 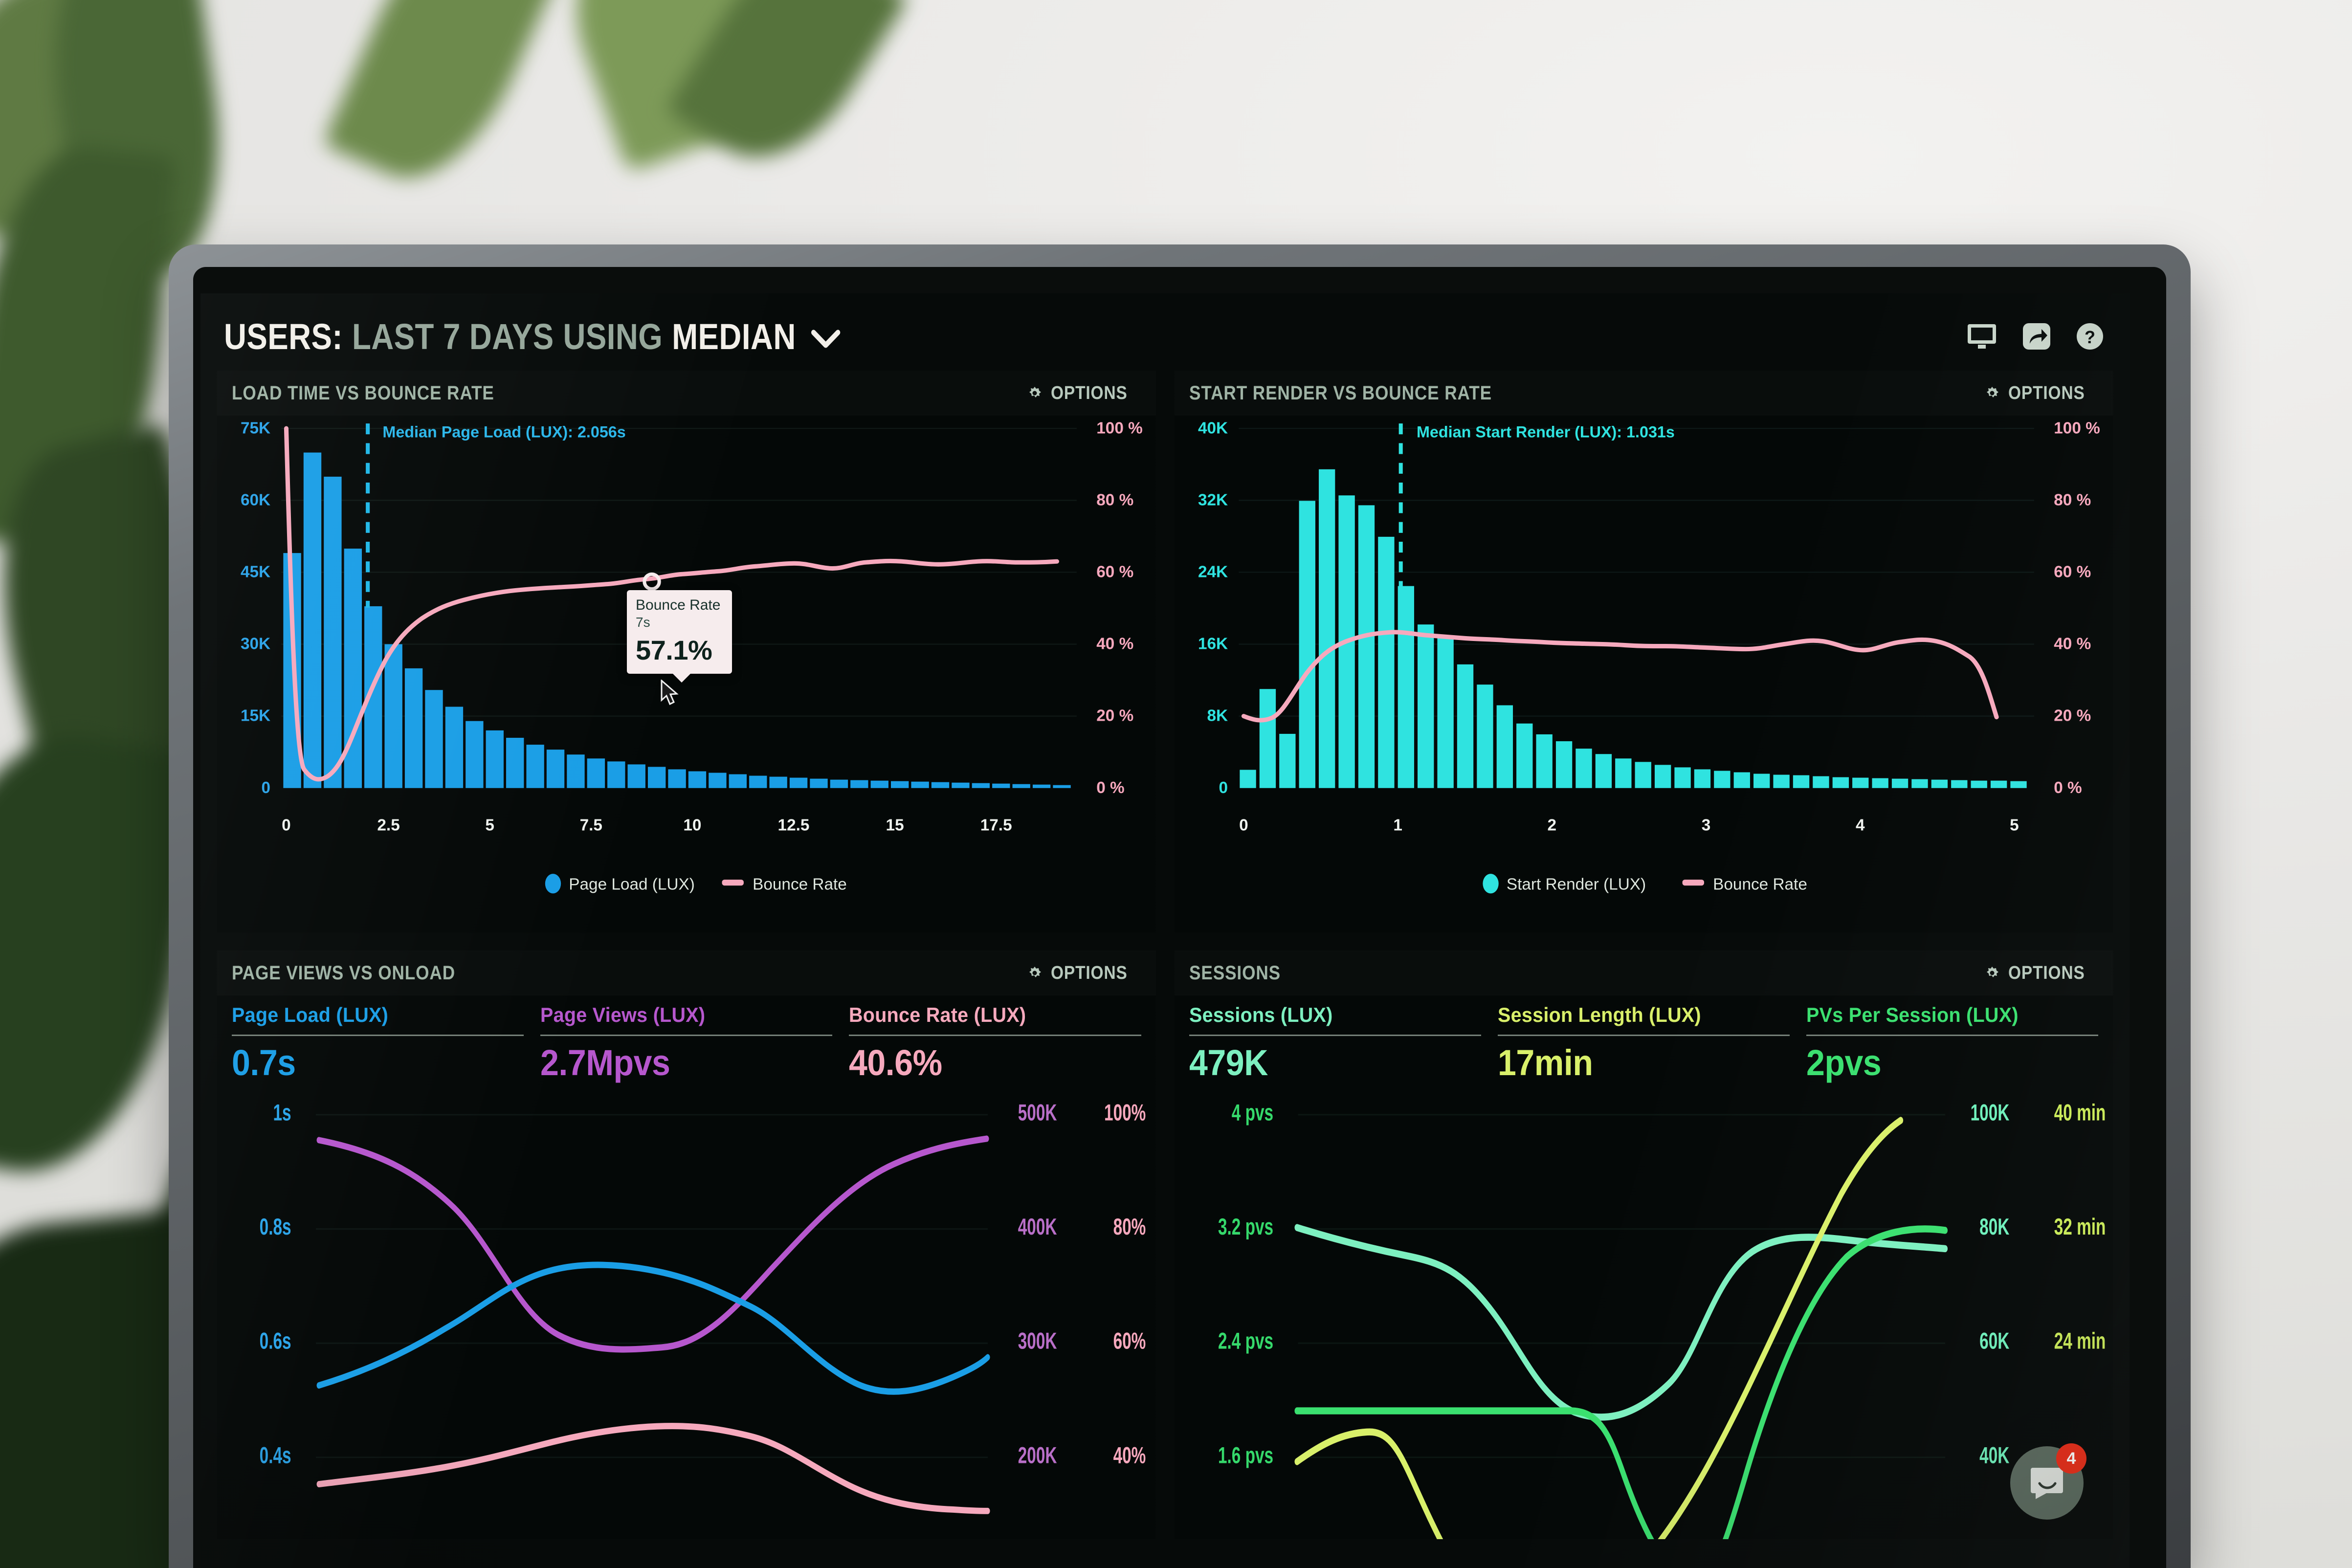 What do you see at coordinates (1165, 336) in the screenshot?
I see `app-titlebar: USERS: LAST 7 DAYS USING MEDIAN` at bounding box center [1165, 336].